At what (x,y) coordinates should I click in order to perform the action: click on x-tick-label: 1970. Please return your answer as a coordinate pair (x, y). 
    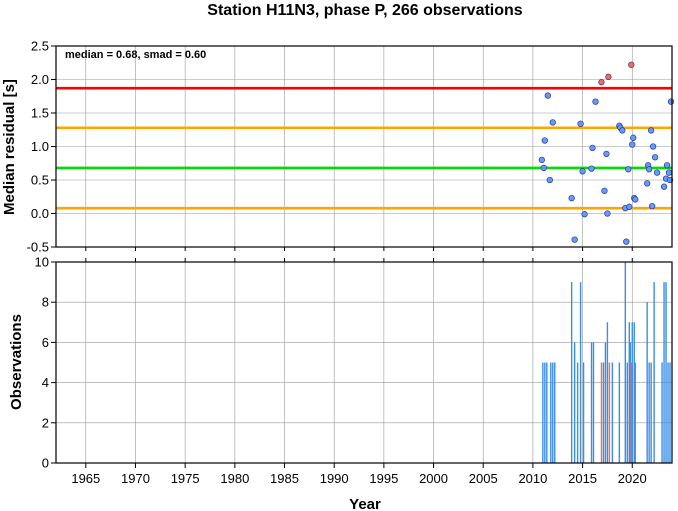
    Looking at the image, I should click on (135, 478).